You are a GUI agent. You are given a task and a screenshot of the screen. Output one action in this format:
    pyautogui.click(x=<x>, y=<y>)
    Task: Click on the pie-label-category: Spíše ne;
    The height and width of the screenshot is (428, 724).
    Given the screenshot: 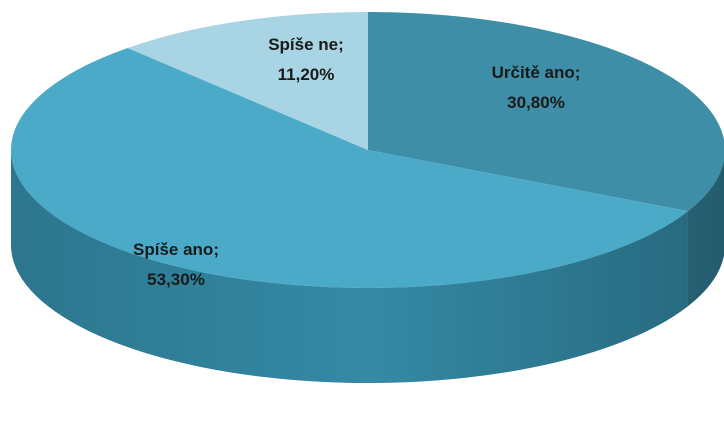 What is the action you would take?
    pyautogui.click(x=306, y=44)
    